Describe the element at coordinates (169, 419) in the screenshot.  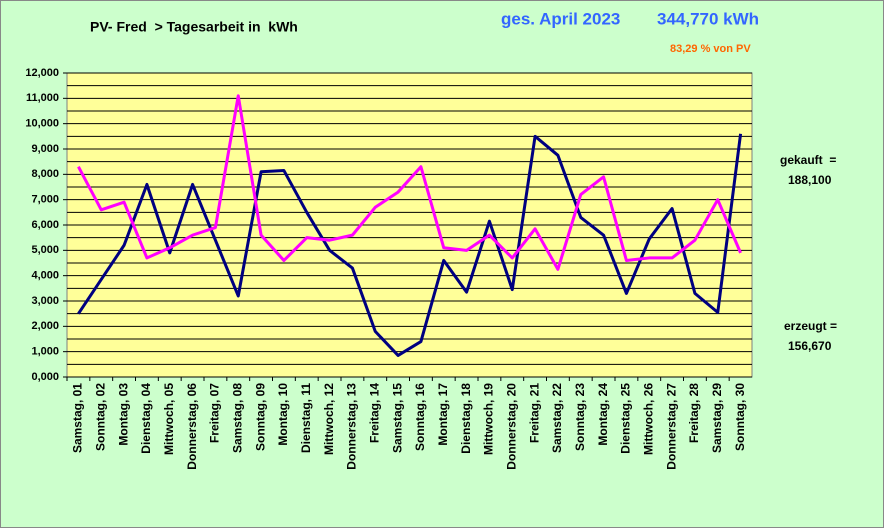
I see `x-tick-label: Mittwoch, 05` at that location.